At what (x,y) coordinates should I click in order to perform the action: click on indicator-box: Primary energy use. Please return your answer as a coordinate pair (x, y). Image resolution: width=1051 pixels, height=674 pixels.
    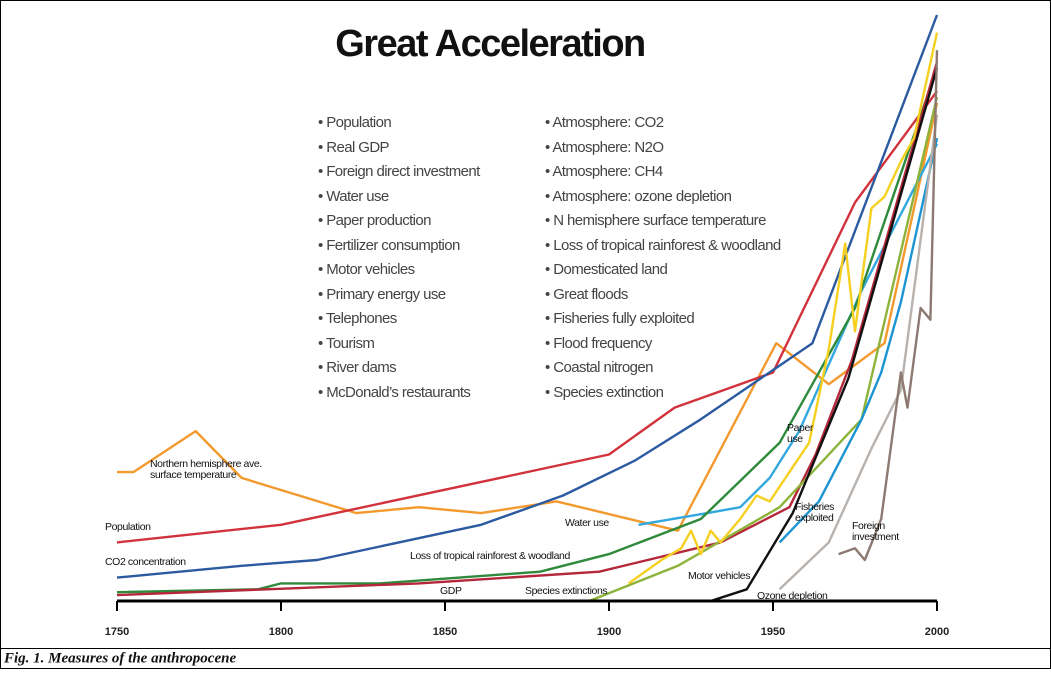
    Looking at the image, I should click on (438, 295).